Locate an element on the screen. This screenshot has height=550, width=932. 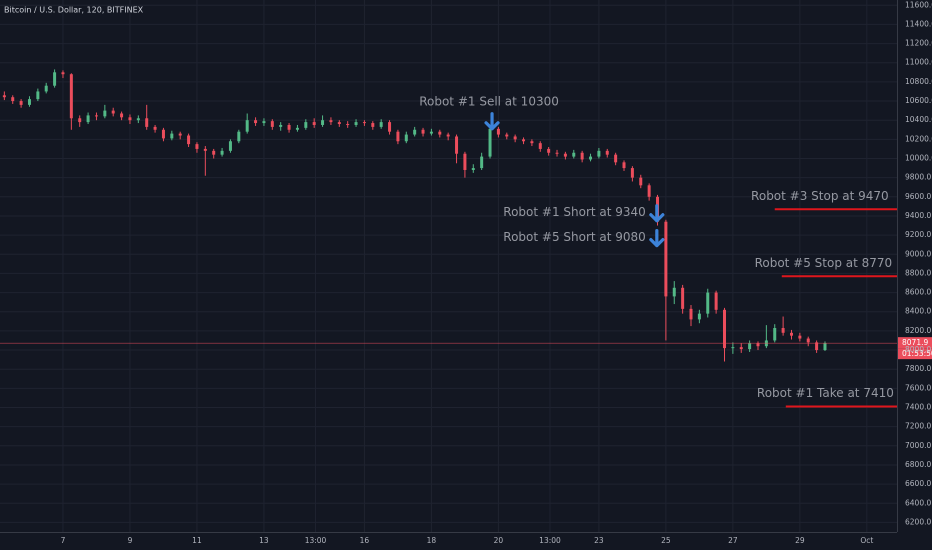
y-tick-label: 9400.0 is located at coordinates (918, 215).